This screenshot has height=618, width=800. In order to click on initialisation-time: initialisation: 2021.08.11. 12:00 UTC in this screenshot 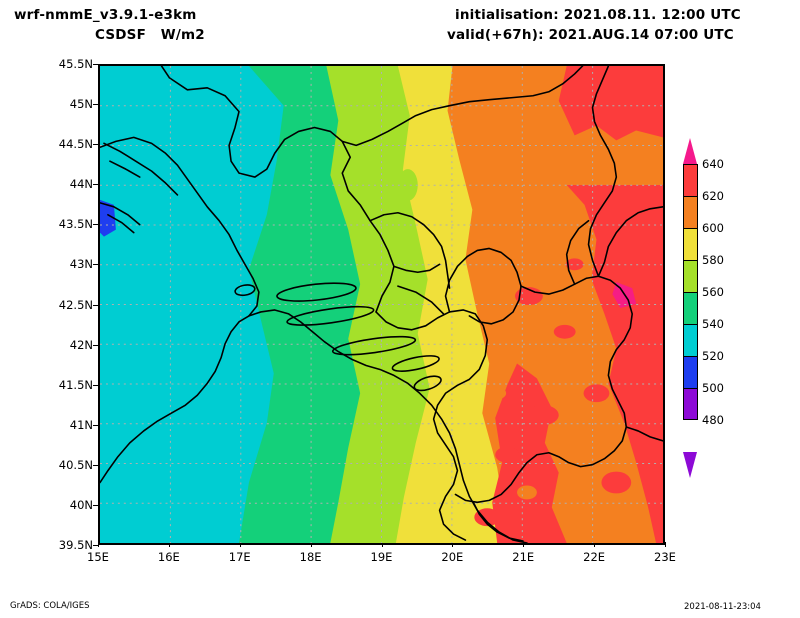, I will do `click(598, 15)`.